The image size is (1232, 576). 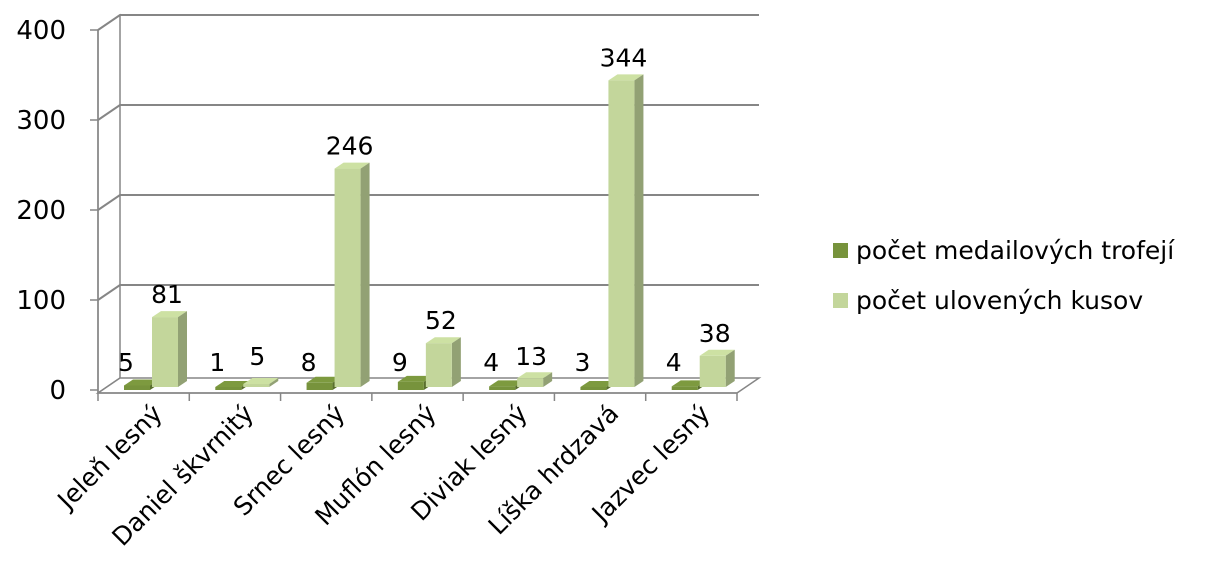 I want to click on legend-swatch-medal-trophies, so click(x=840, y=250).